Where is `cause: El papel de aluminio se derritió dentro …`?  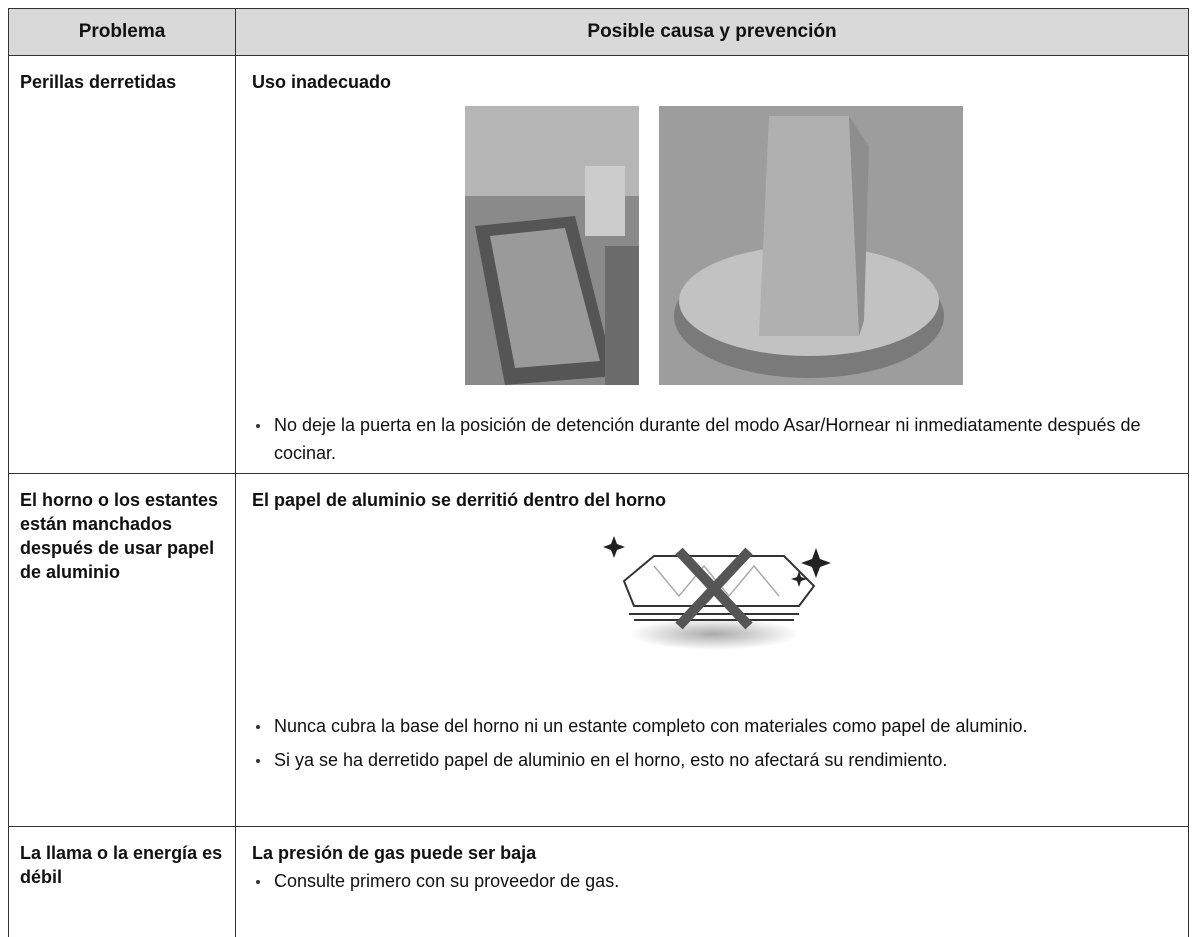
cause: El papel de aluminio se derritió dentro … is located at coordinates (459, 500).